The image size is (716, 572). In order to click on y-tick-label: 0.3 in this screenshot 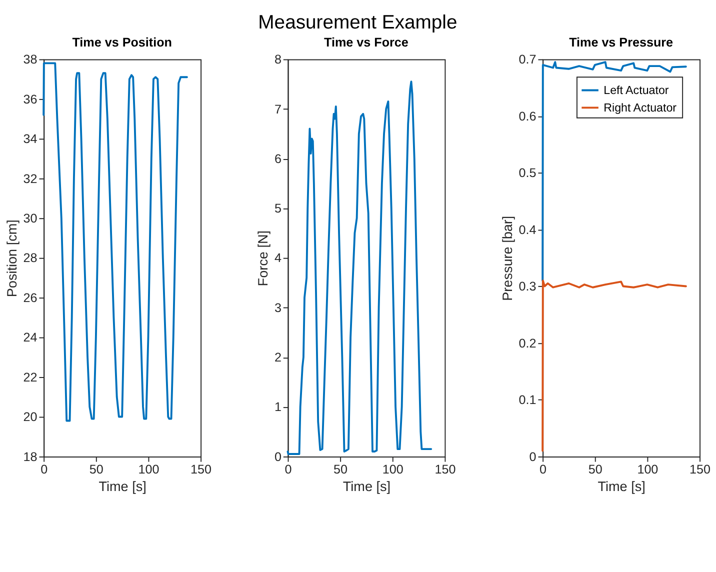, I will do `click(527, 287)`.